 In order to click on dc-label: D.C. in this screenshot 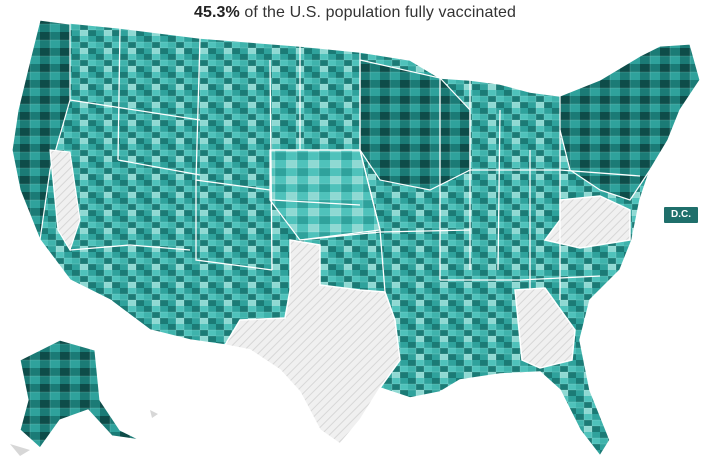, I will do `click(681, 215)`.